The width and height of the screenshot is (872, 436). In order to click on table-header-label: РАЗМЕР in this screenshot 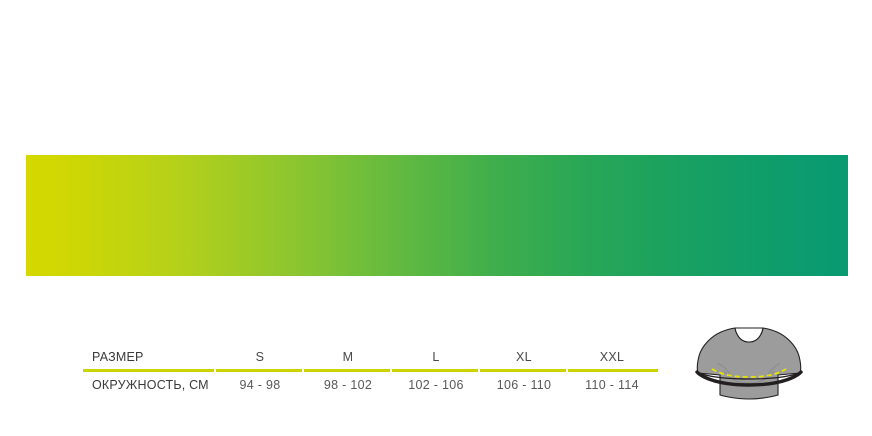, I will do `click(118, 356)`.